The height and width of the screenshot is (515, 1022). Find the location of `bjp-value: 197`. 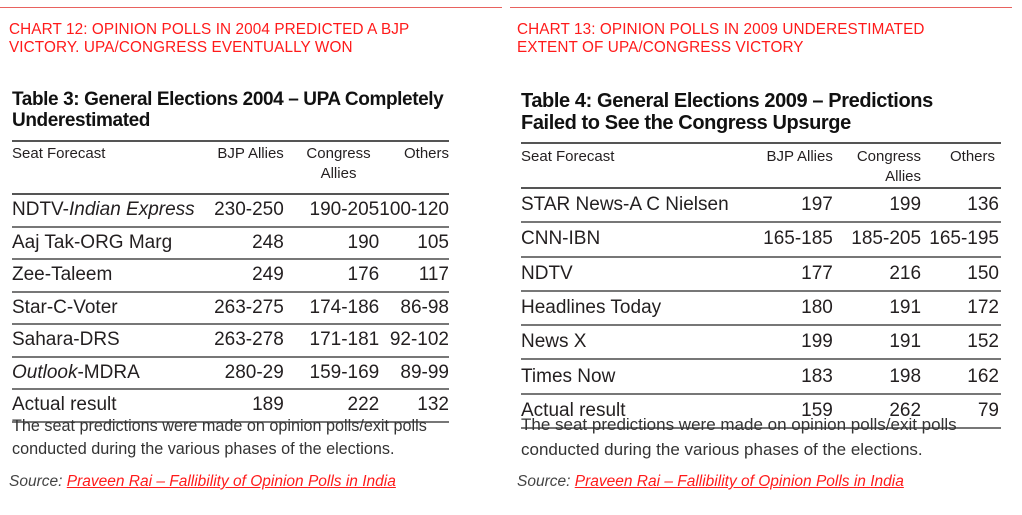

bjp-value: 197 is located at coordinates (817, 205).